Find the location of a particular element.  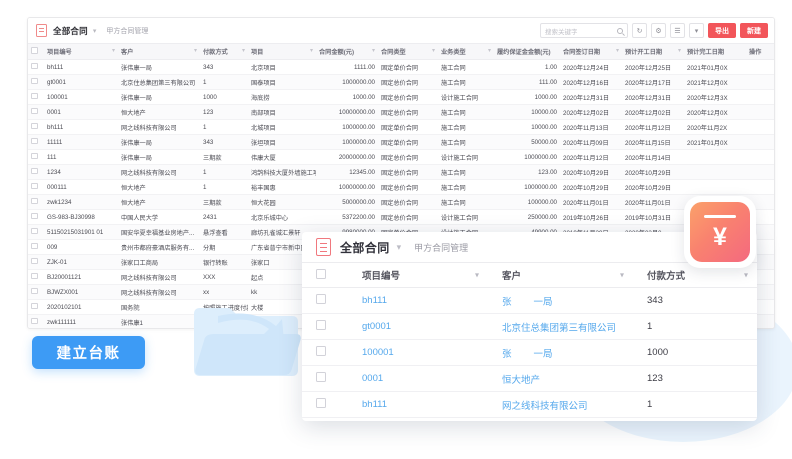

col-contract-type: 合同类型 ▾ is located at coordinates (408, 52).